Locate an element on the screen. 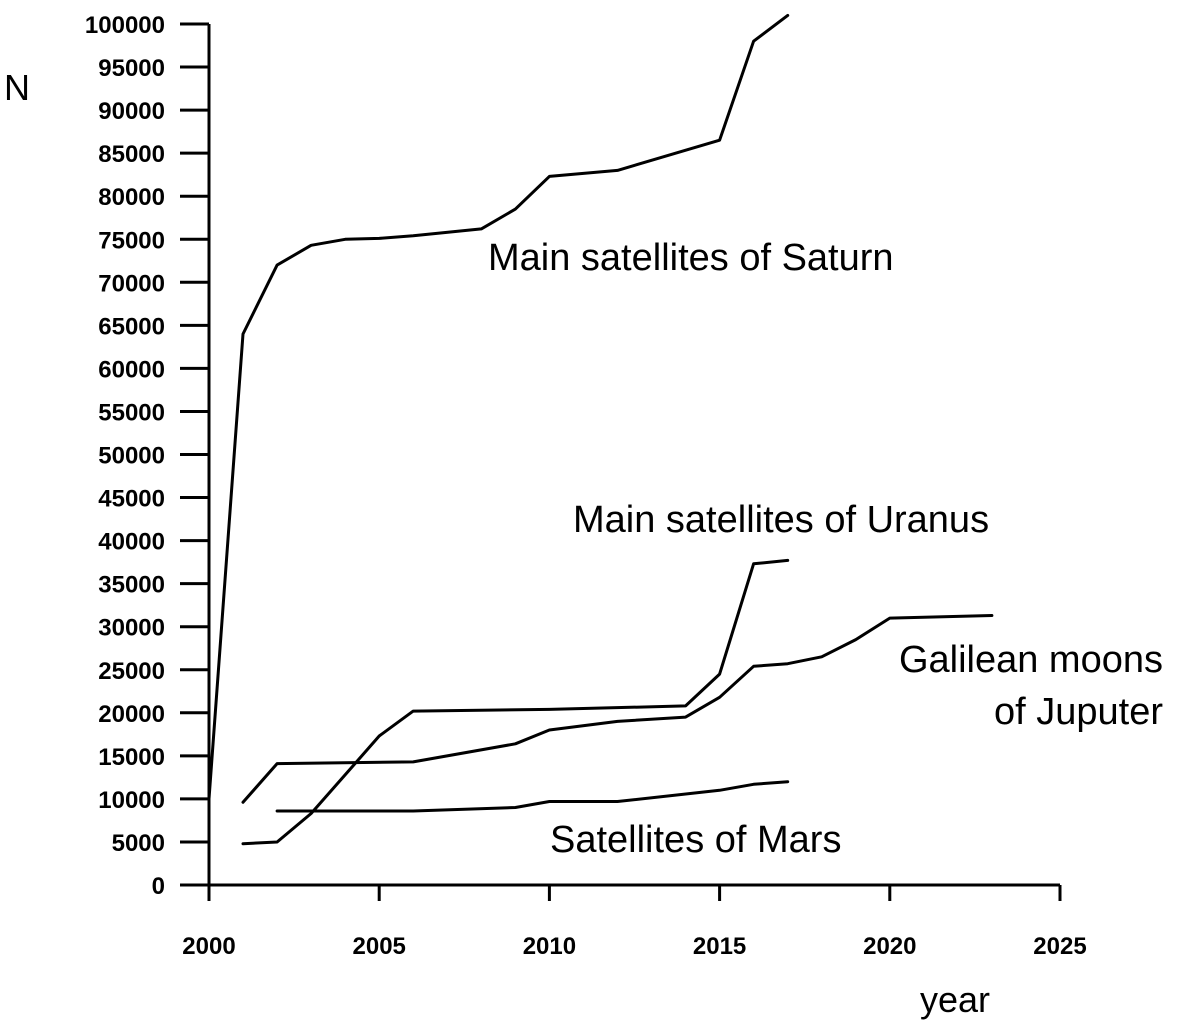 This screenshot has width=1200, height=1027. y-tick-label: 70000 is located at coordinates (131, 283).